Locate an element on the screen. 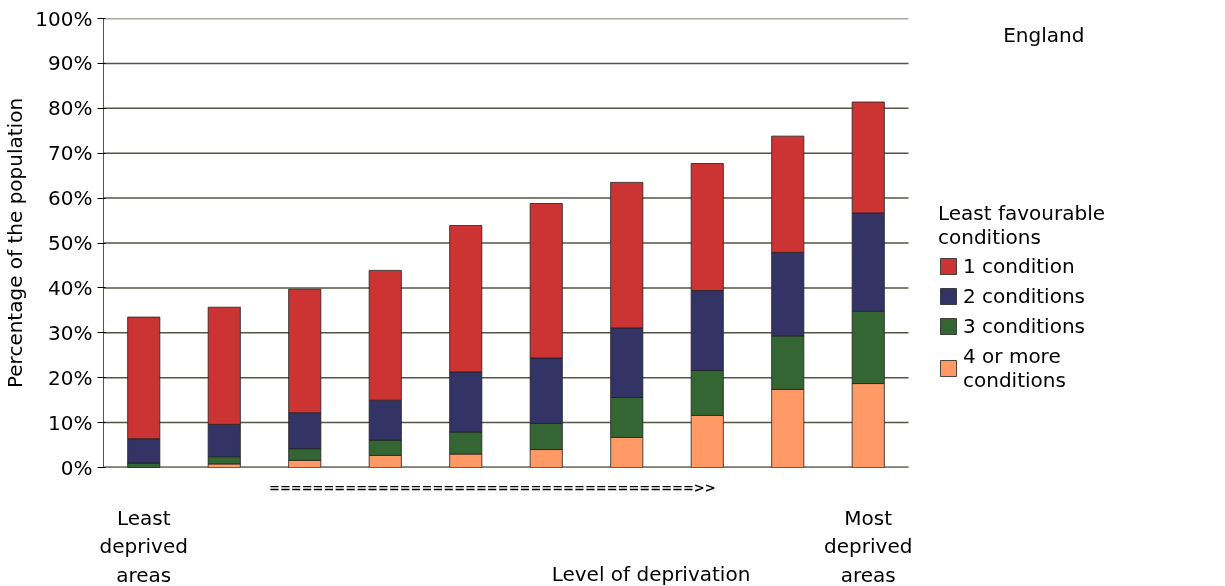 This screenshot has width=1225, height=586. y-tick-label: 40% is located at coordinates (70, 287).